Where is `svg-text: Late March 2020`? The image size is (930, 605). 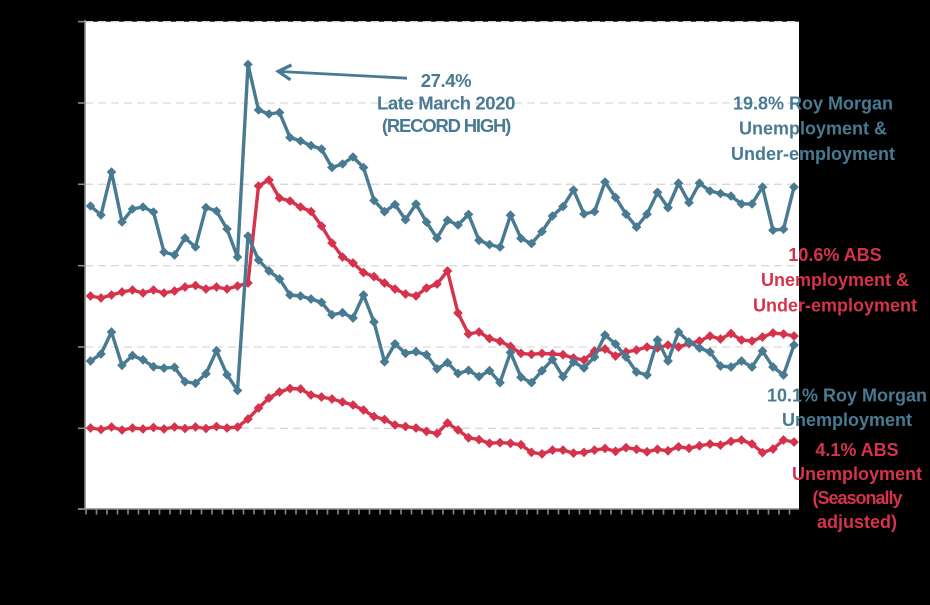
svg-text: Late March 2020 is located at coordinates (446, 102).